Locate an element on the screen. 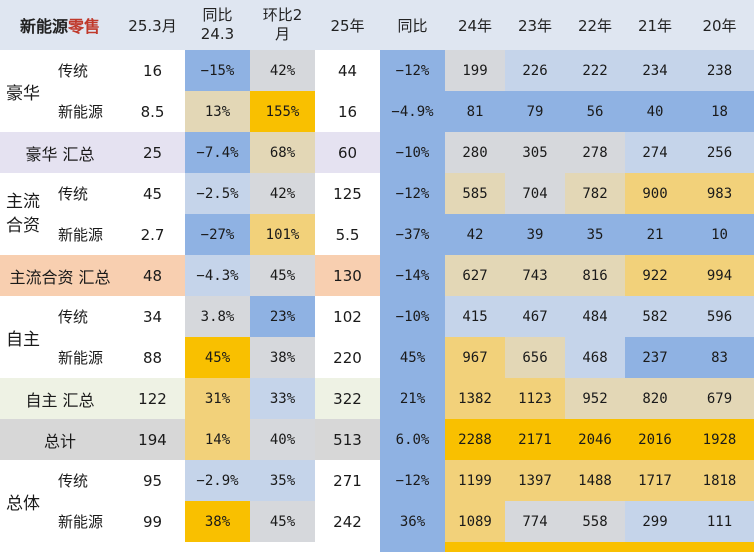  table-cell: 42% is located at coordinates (282, 193).